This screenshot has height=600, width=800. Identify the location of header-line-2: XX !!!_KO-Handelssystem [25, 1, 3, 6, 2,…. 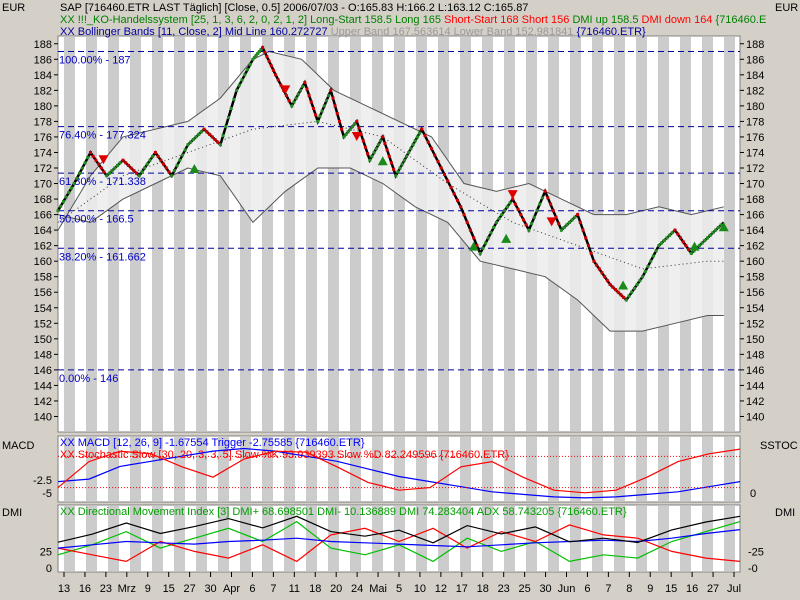
(413, 20).